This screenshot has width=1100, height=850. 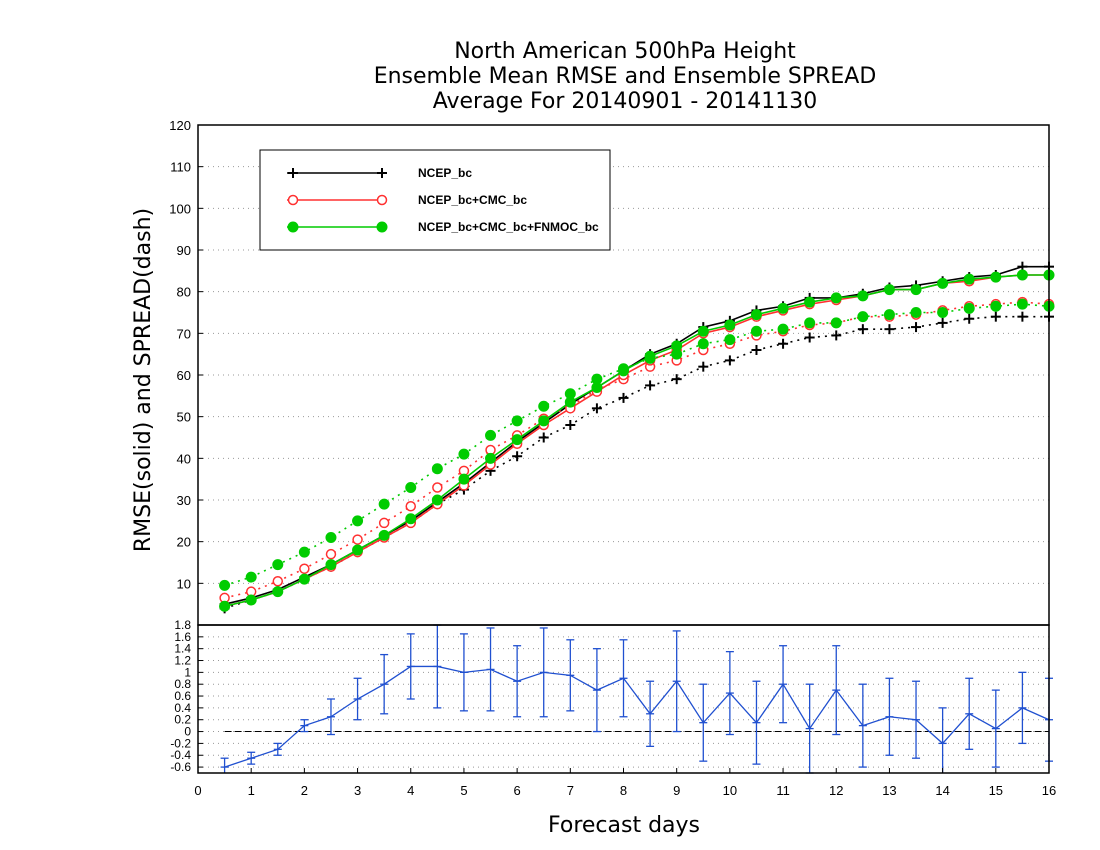 What do you see at coordinates (996, 790) in the screenshot?
I see `x-tick-label: 15` at bounding box center [996, 790].